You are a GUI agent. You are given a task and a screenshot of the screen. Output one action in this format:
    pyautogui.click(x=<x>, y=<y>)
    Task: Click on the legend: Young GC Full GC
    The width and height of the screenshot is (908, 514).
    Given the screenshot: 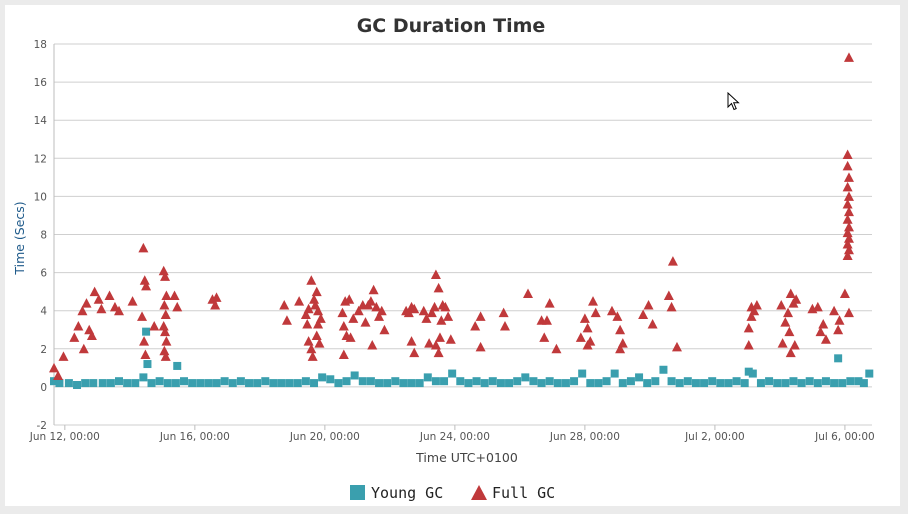 What is the action you would take?
    pyautogui.click(x=452, y=493)
    